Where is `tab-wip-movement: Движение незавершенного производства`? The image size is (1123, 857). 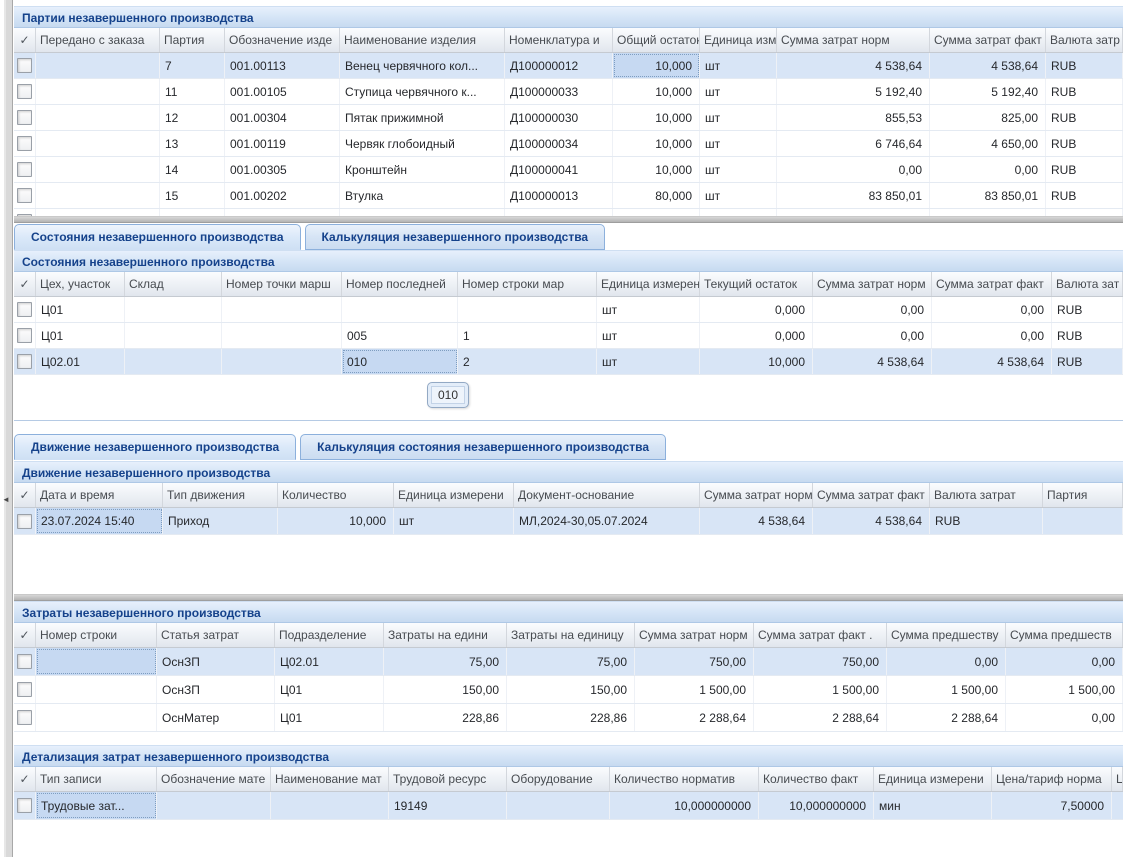
tab-wip-movement: Движение незавершенного производства is located at coordinates (155, 447).